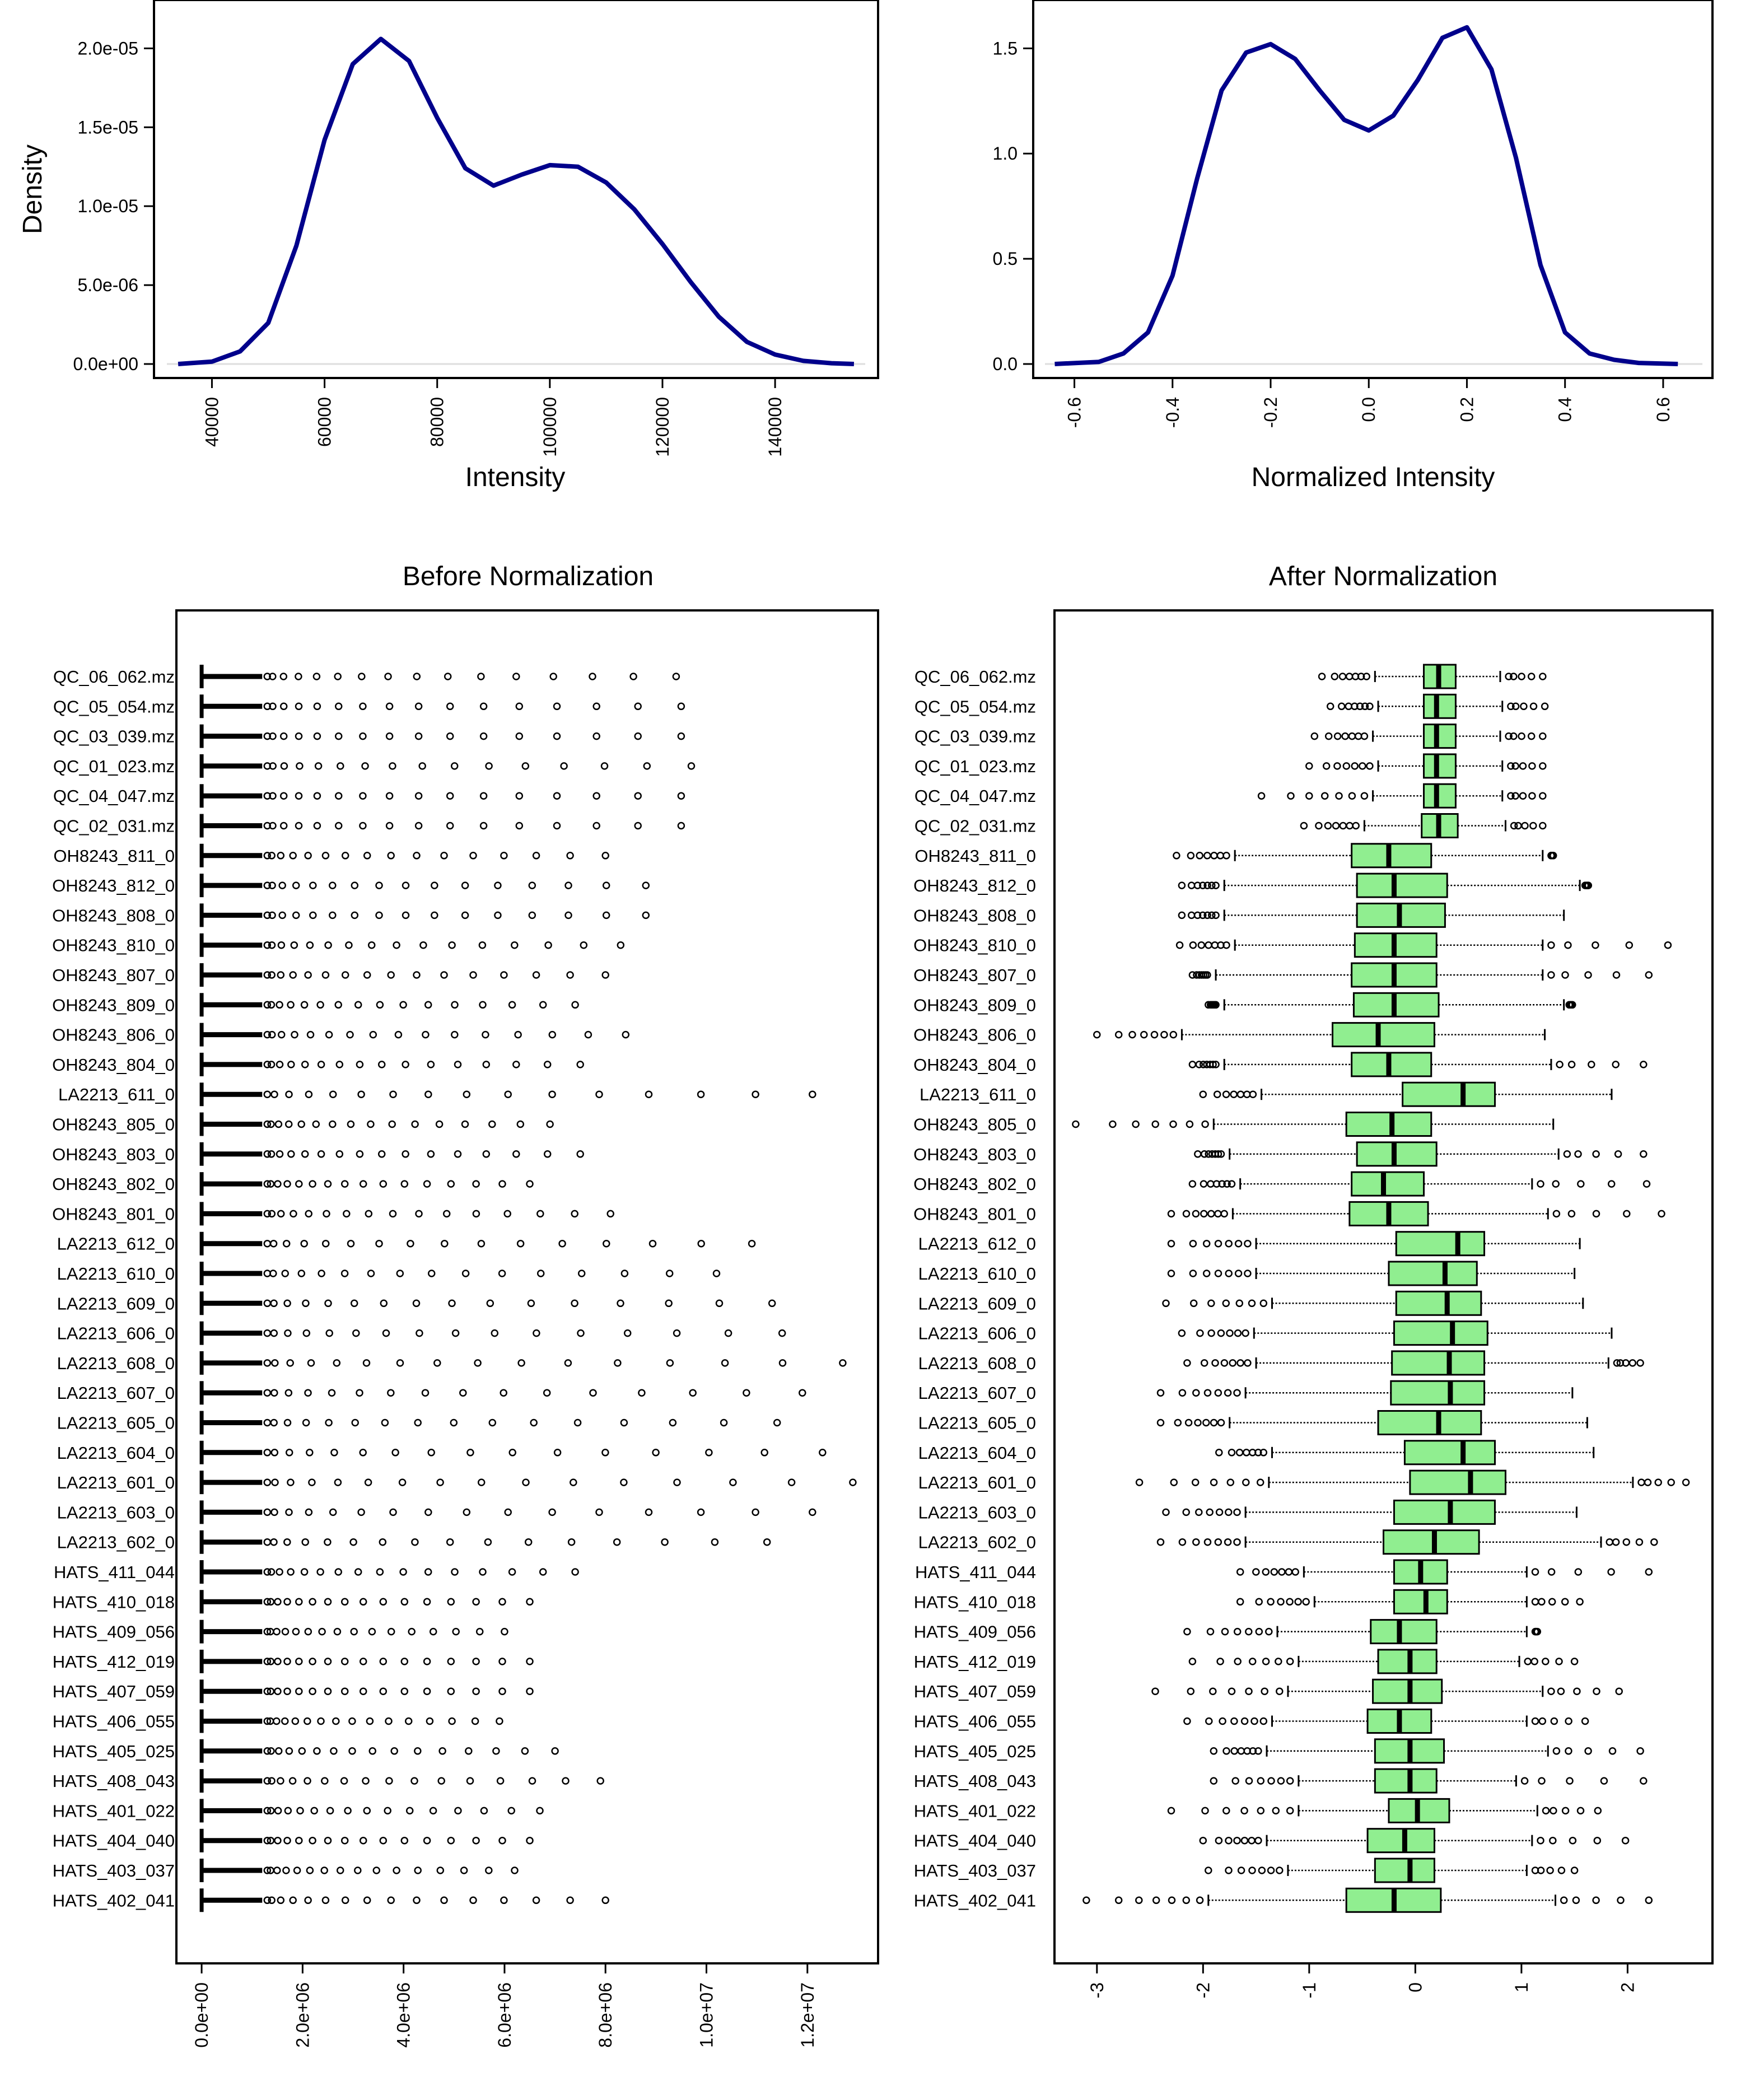  Describe the element at coordinates (528, 577) in the screenshot. I see `boxplot-before-title: Before Normalization` at that location.